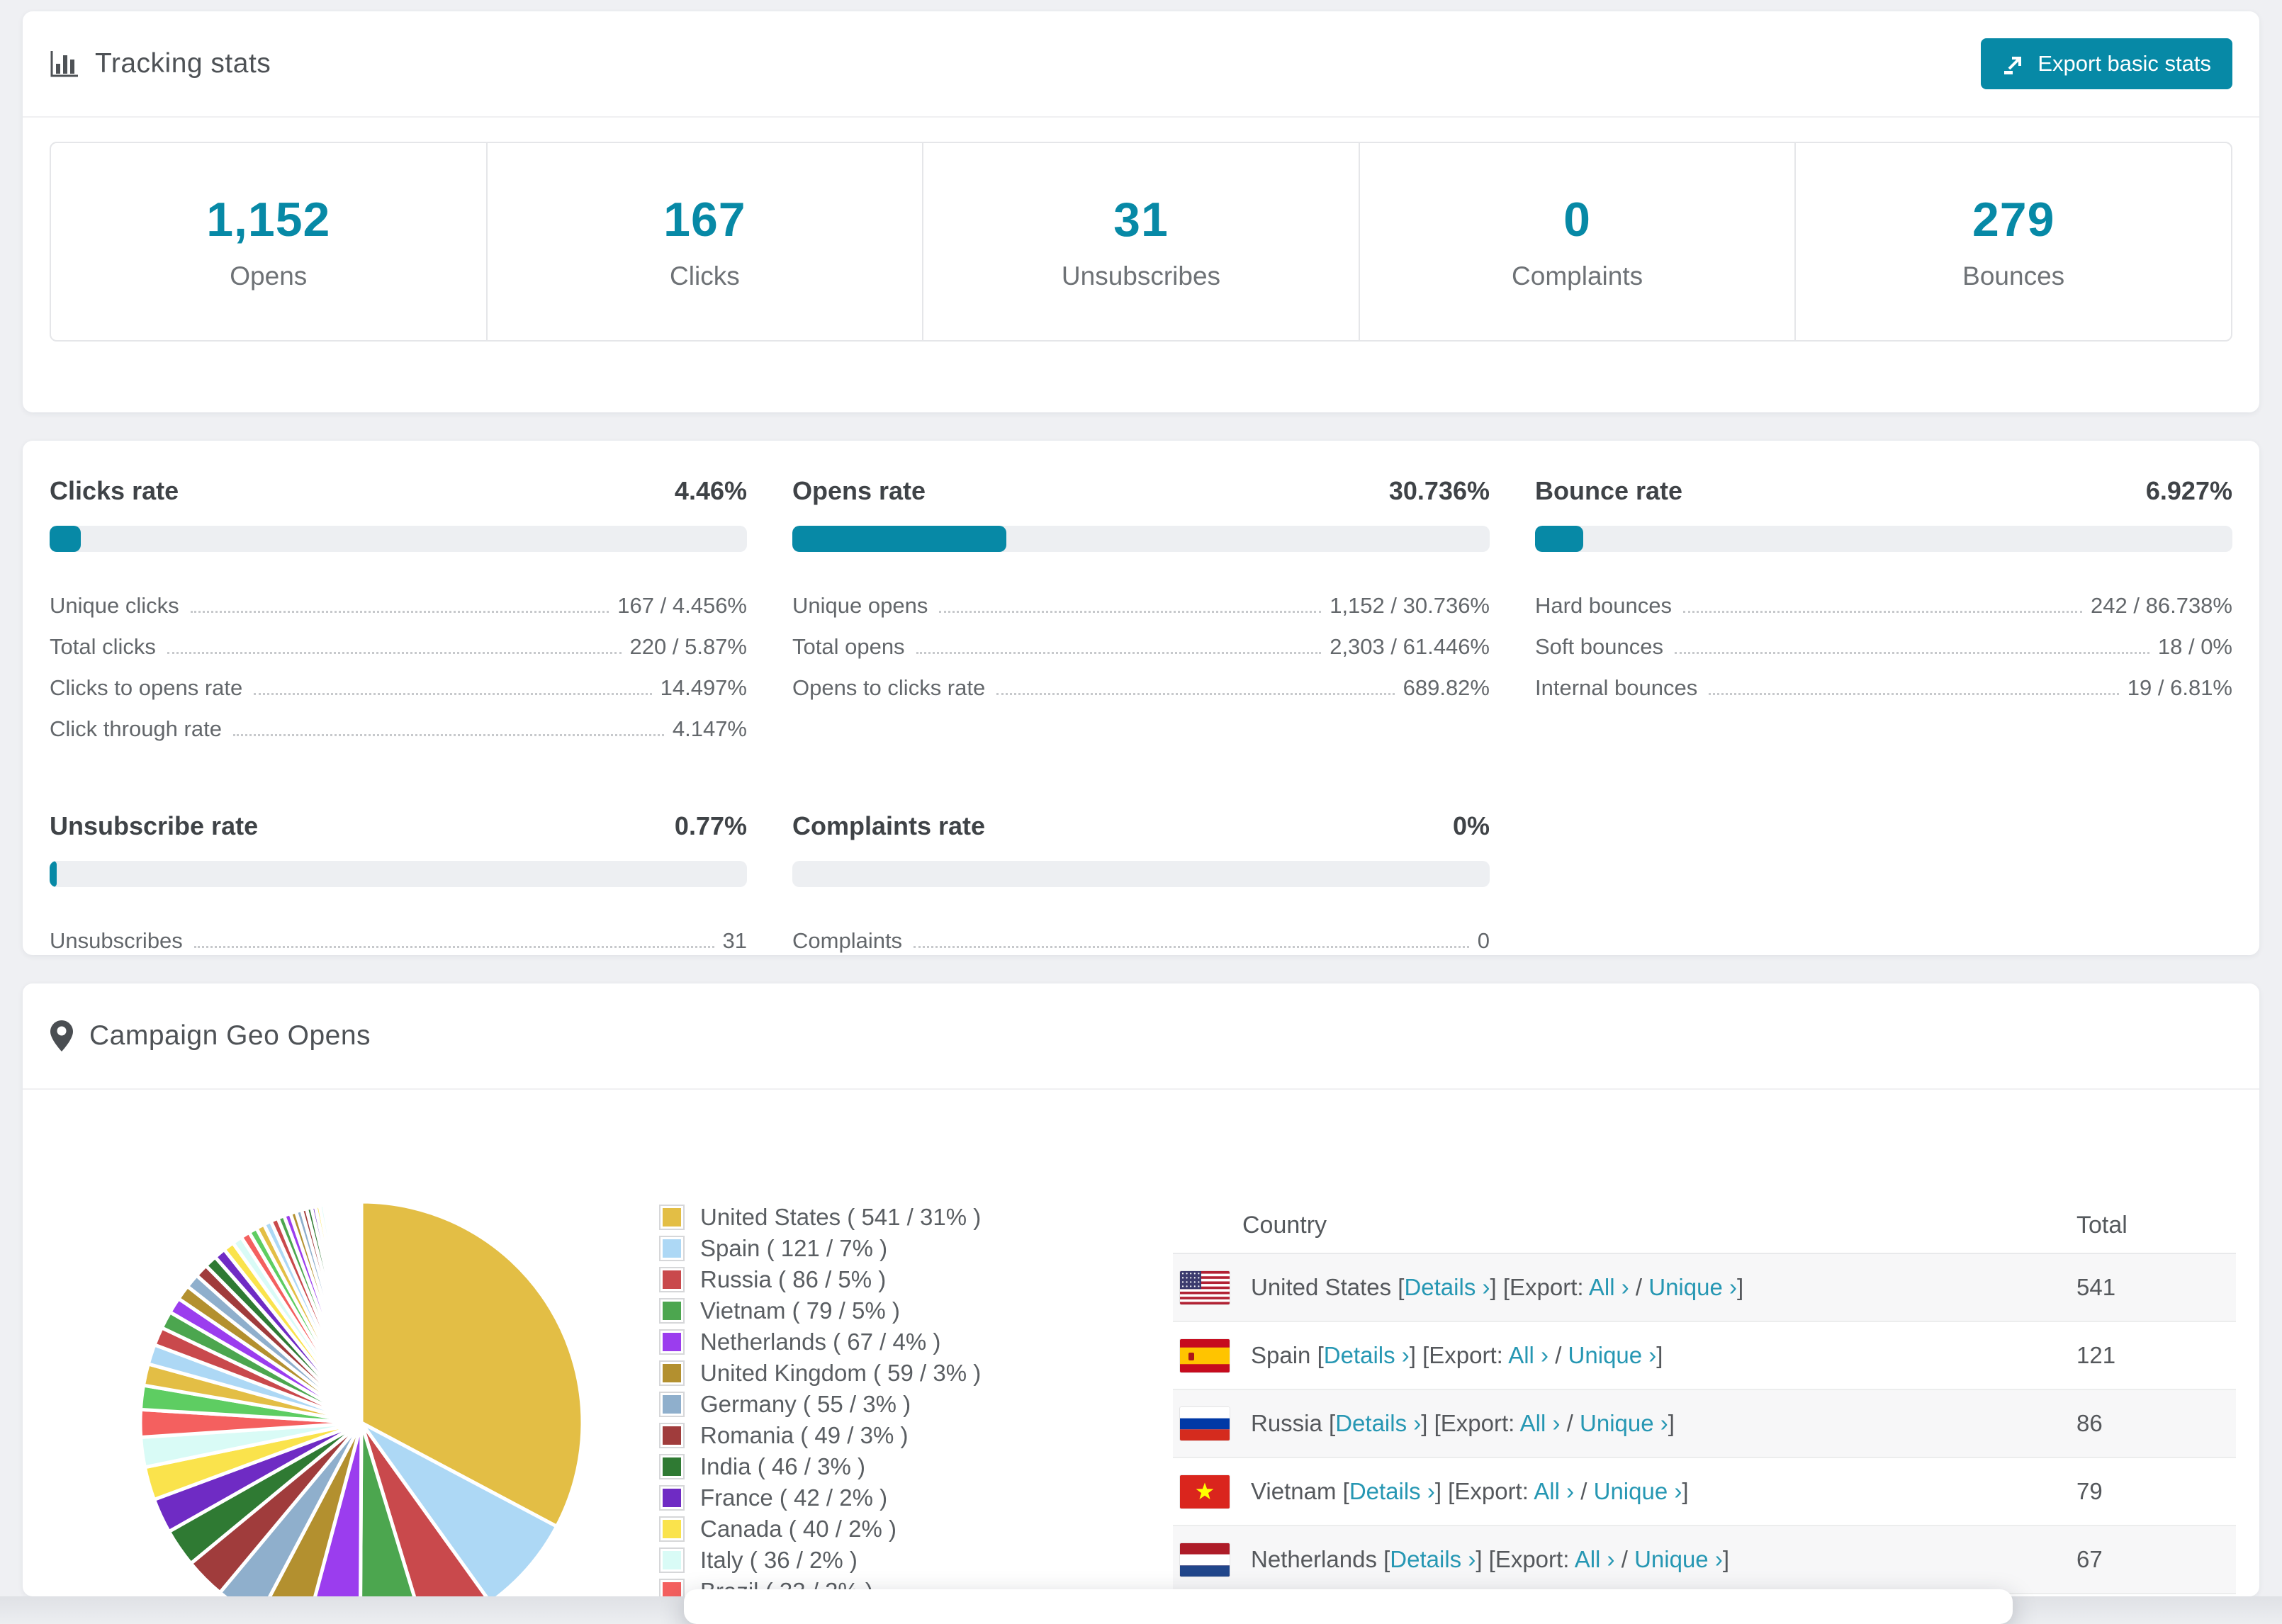  I want to click on legend-item-russia: Russia ( 86 / 5% ), so click(820, 1280).